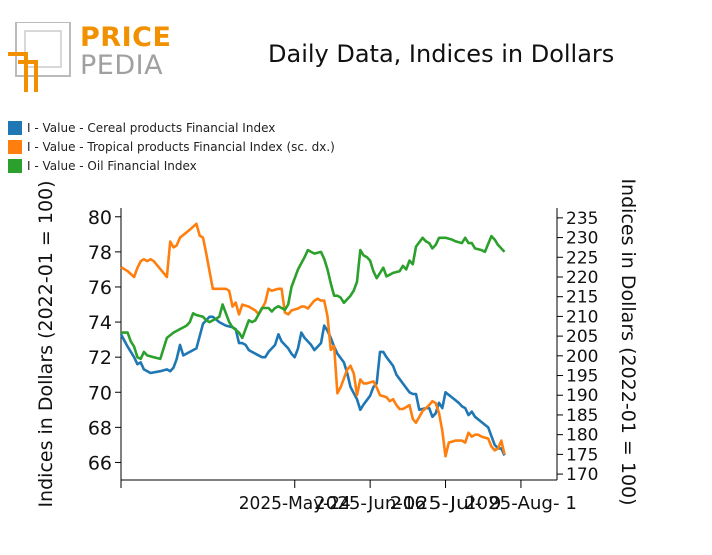 The height and width of the screenshot is (555, 712). Describe the element at coordinates (100, 288) in the screenshot. I see `y-left-tick-label: 76` at that location.